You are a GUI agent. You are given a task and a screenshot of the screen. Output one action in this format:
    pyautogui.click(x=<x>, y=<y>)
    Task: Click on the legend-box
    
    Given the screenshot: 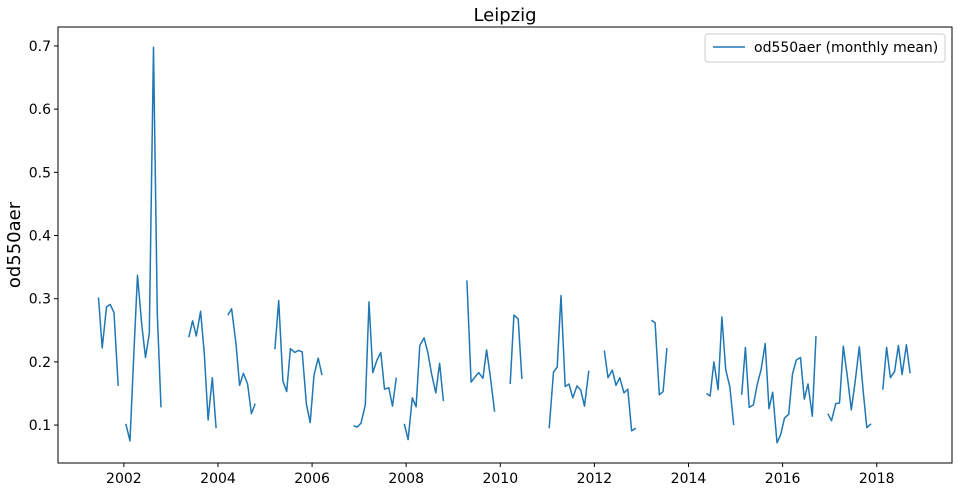 What is the action you would take?
    pyautogui.click(x=825, y=48)
    